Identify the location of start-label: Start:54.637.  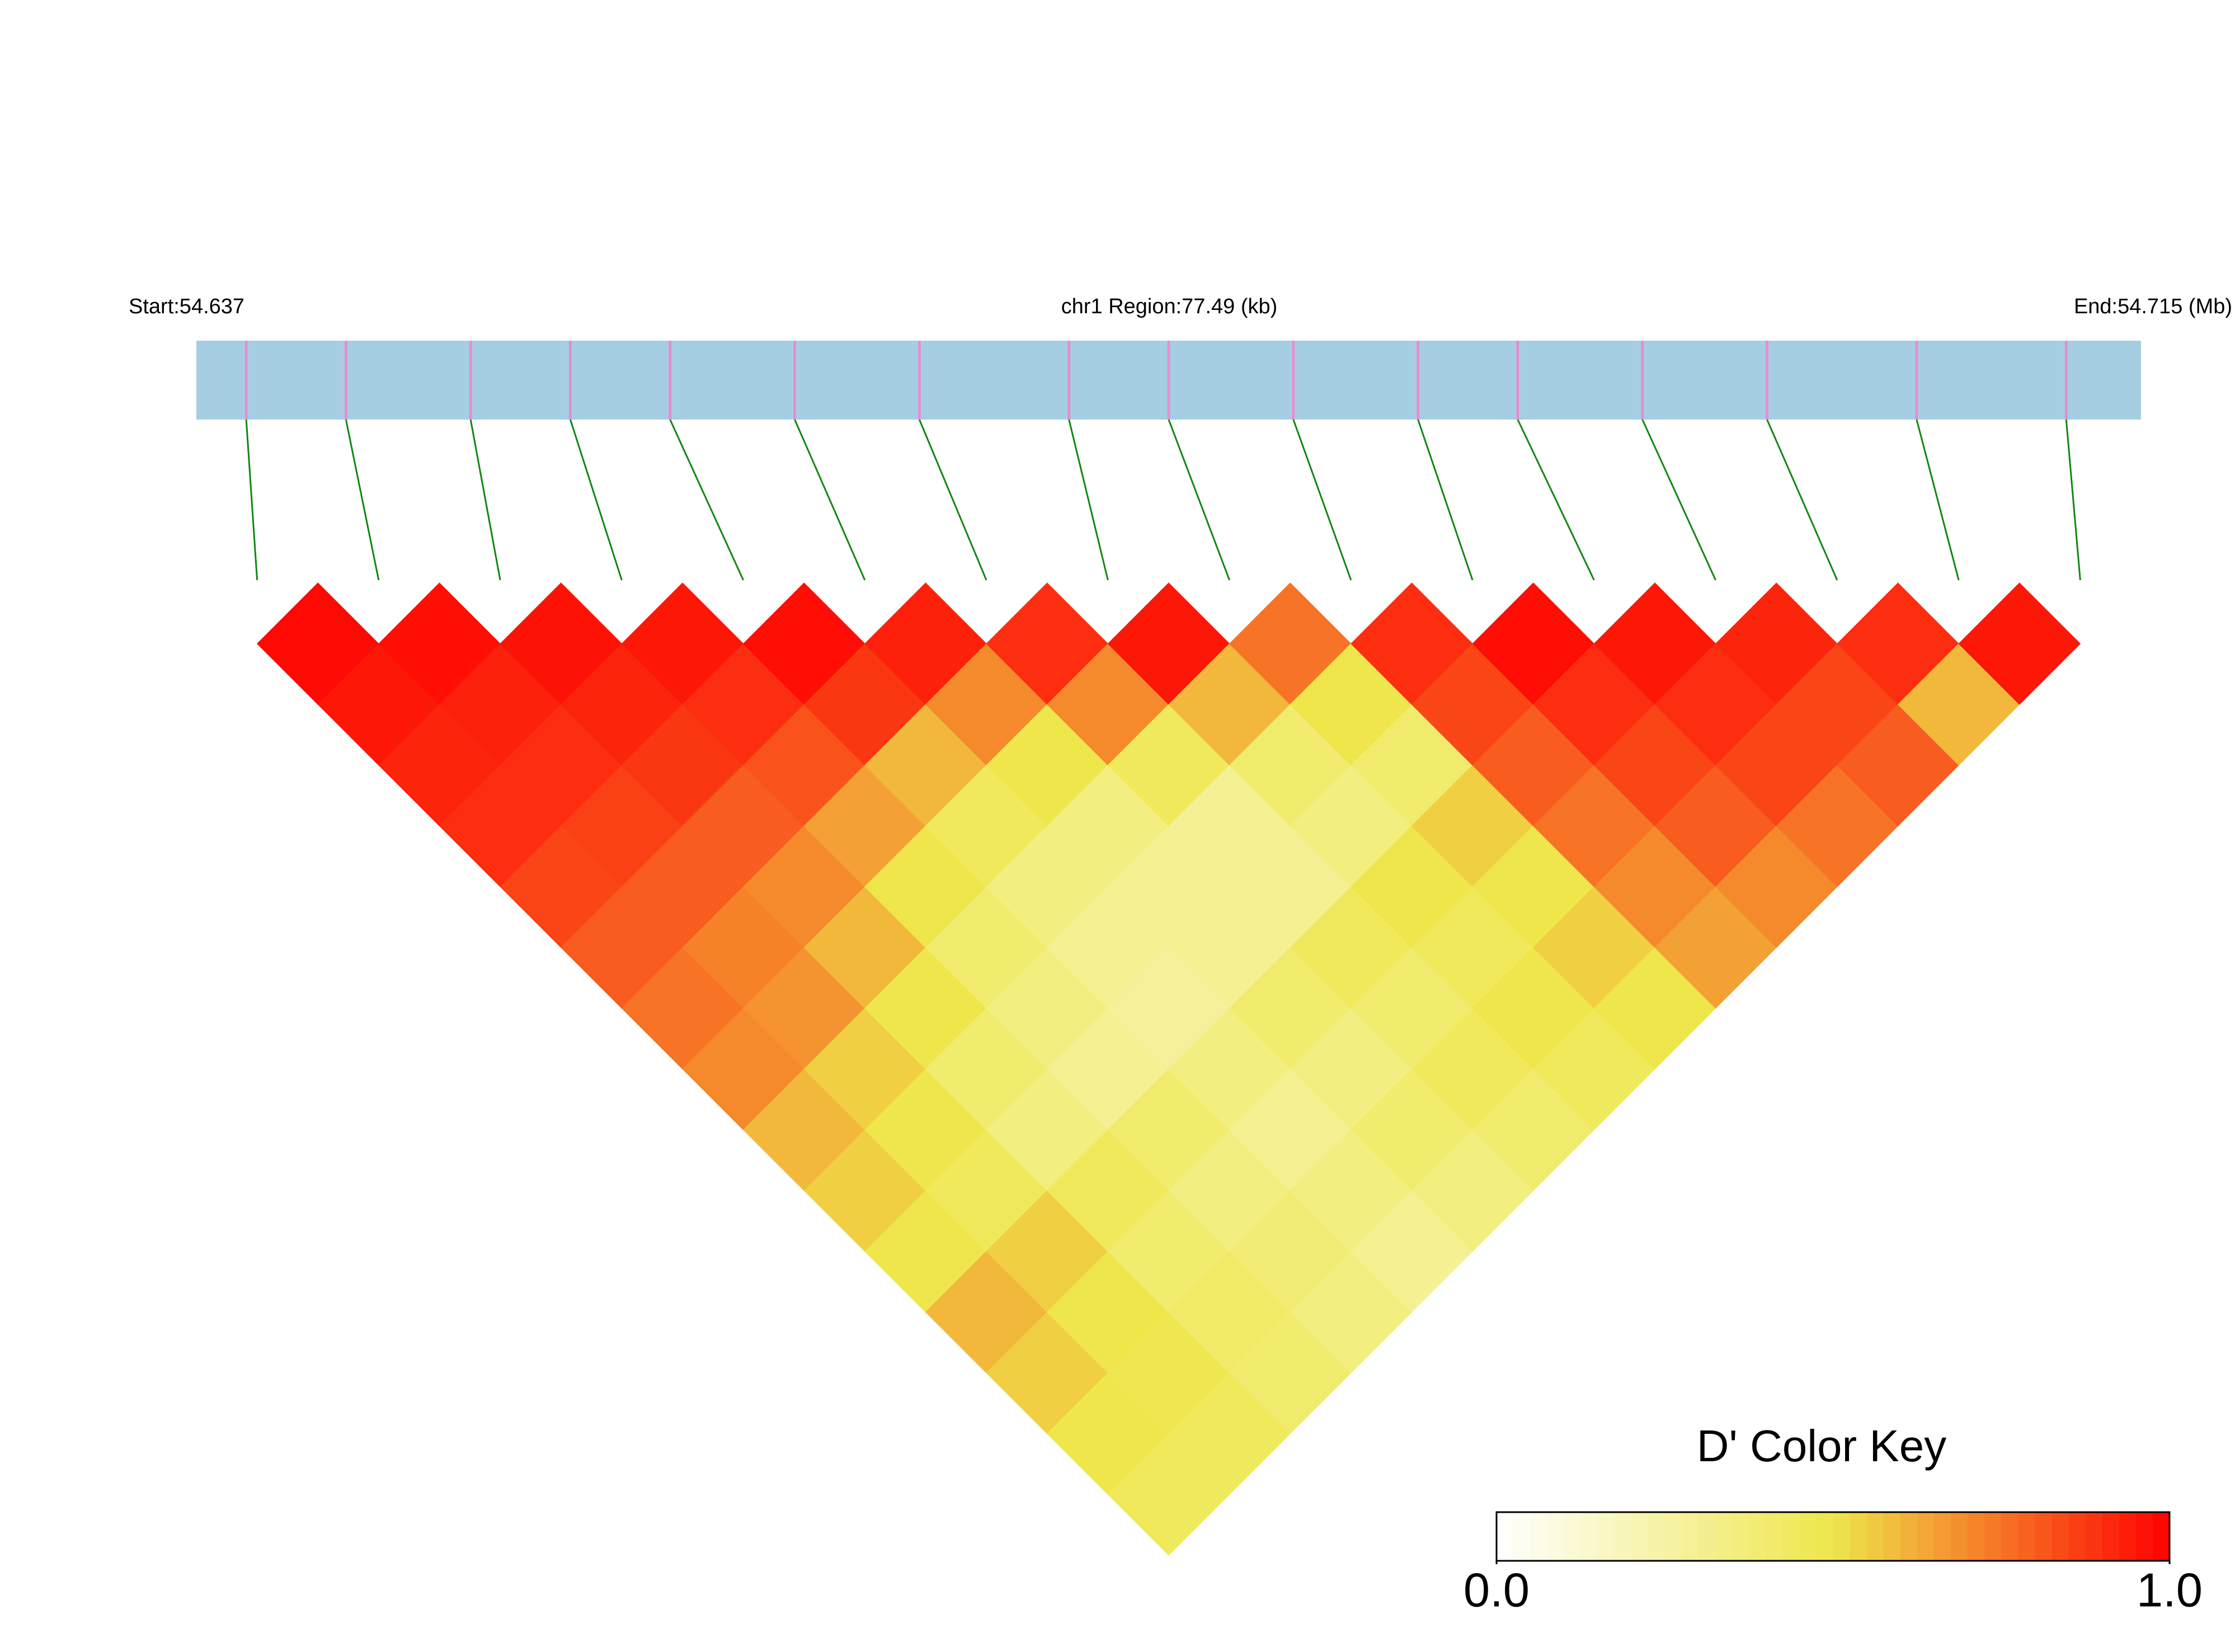
(186, 306).